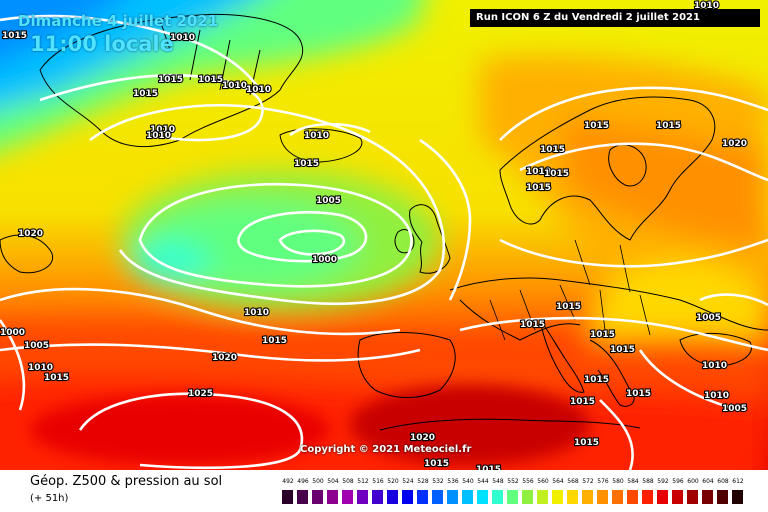 Image resolution: width=768 pixels, height=512 pixels. I want to click on pressure-label: 1025, so click(200, 394).